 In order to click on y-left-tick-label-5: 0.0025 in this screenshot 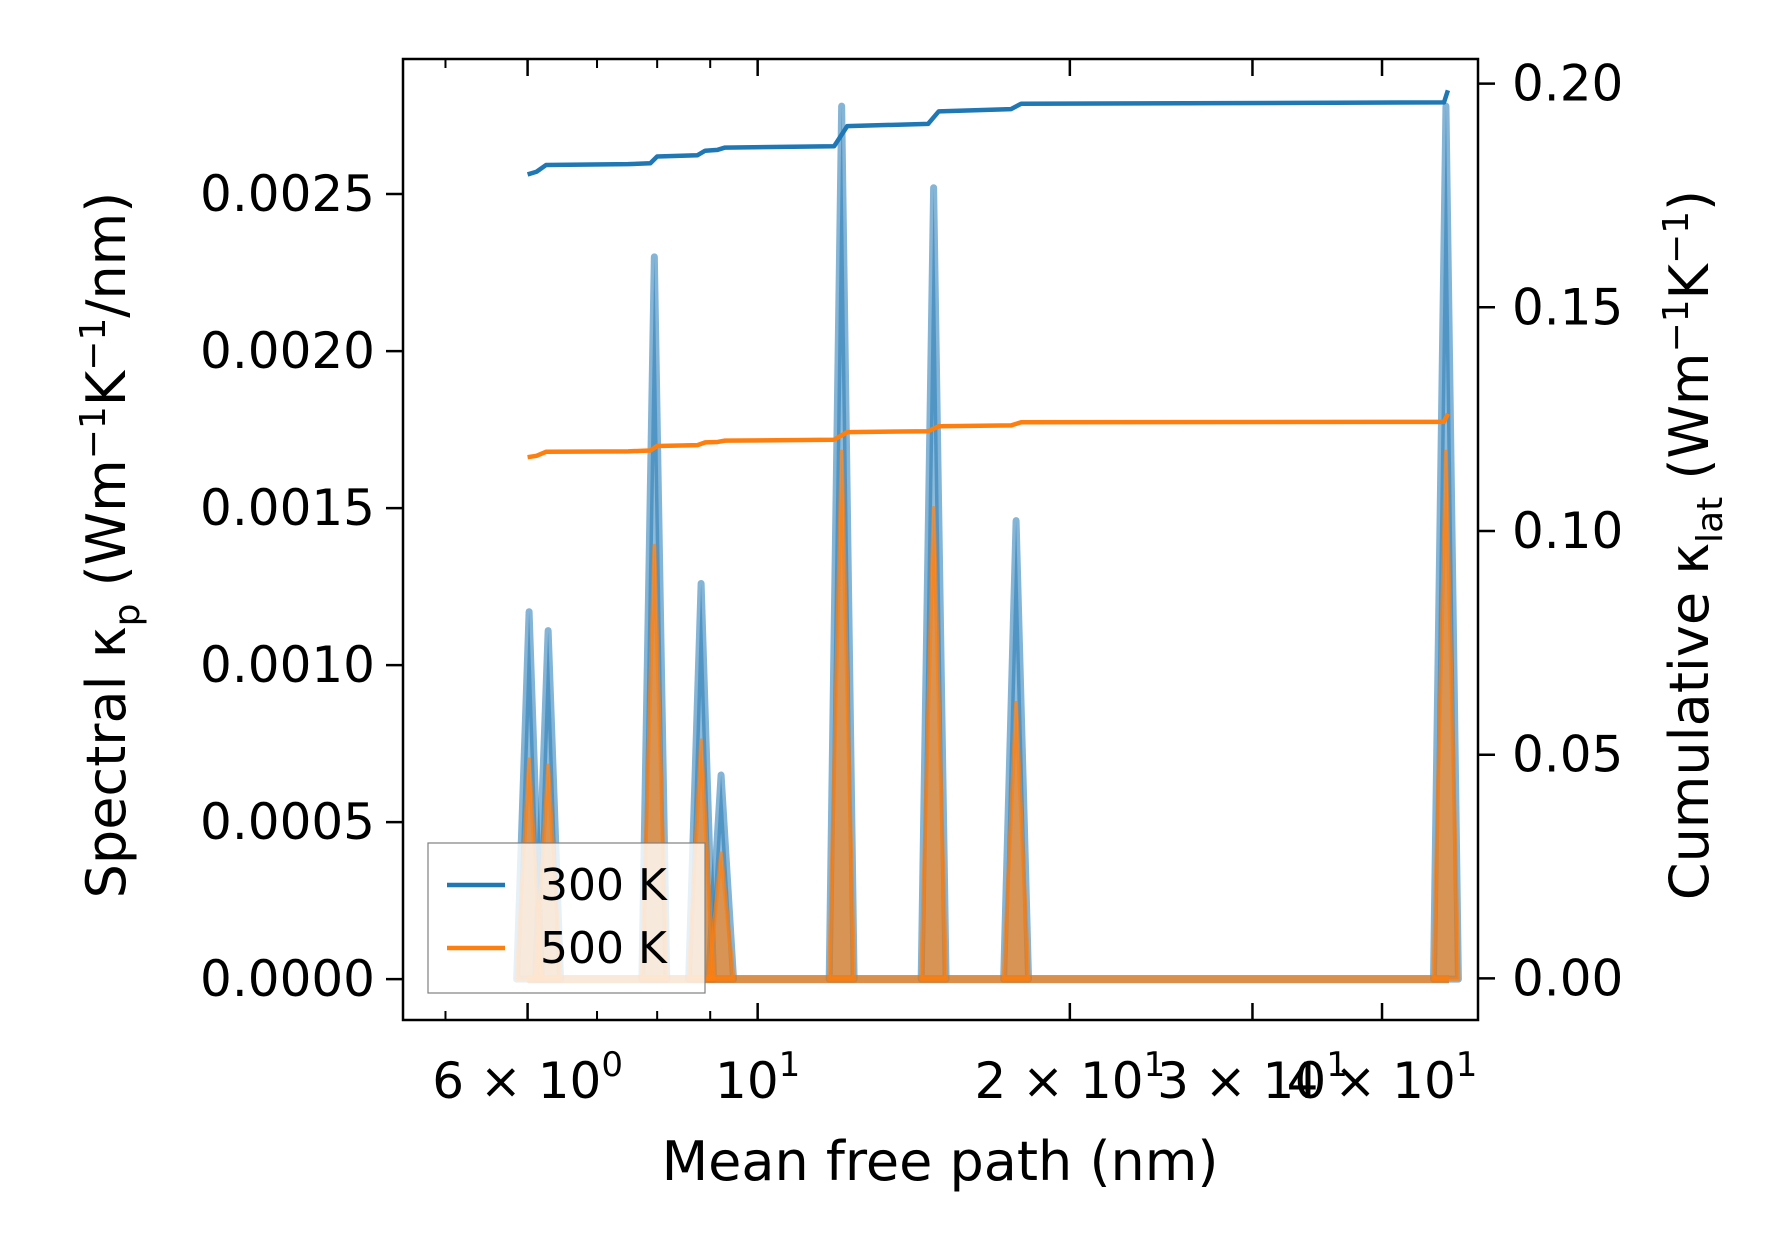, I will do `click(287, 194)`.